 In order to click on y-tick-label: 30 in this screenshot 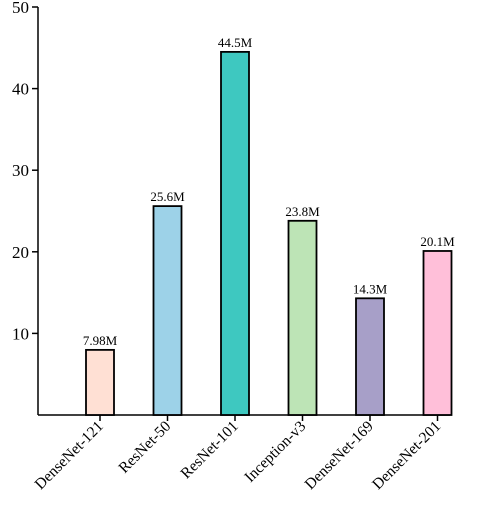, I will do `click(20, 170)`.